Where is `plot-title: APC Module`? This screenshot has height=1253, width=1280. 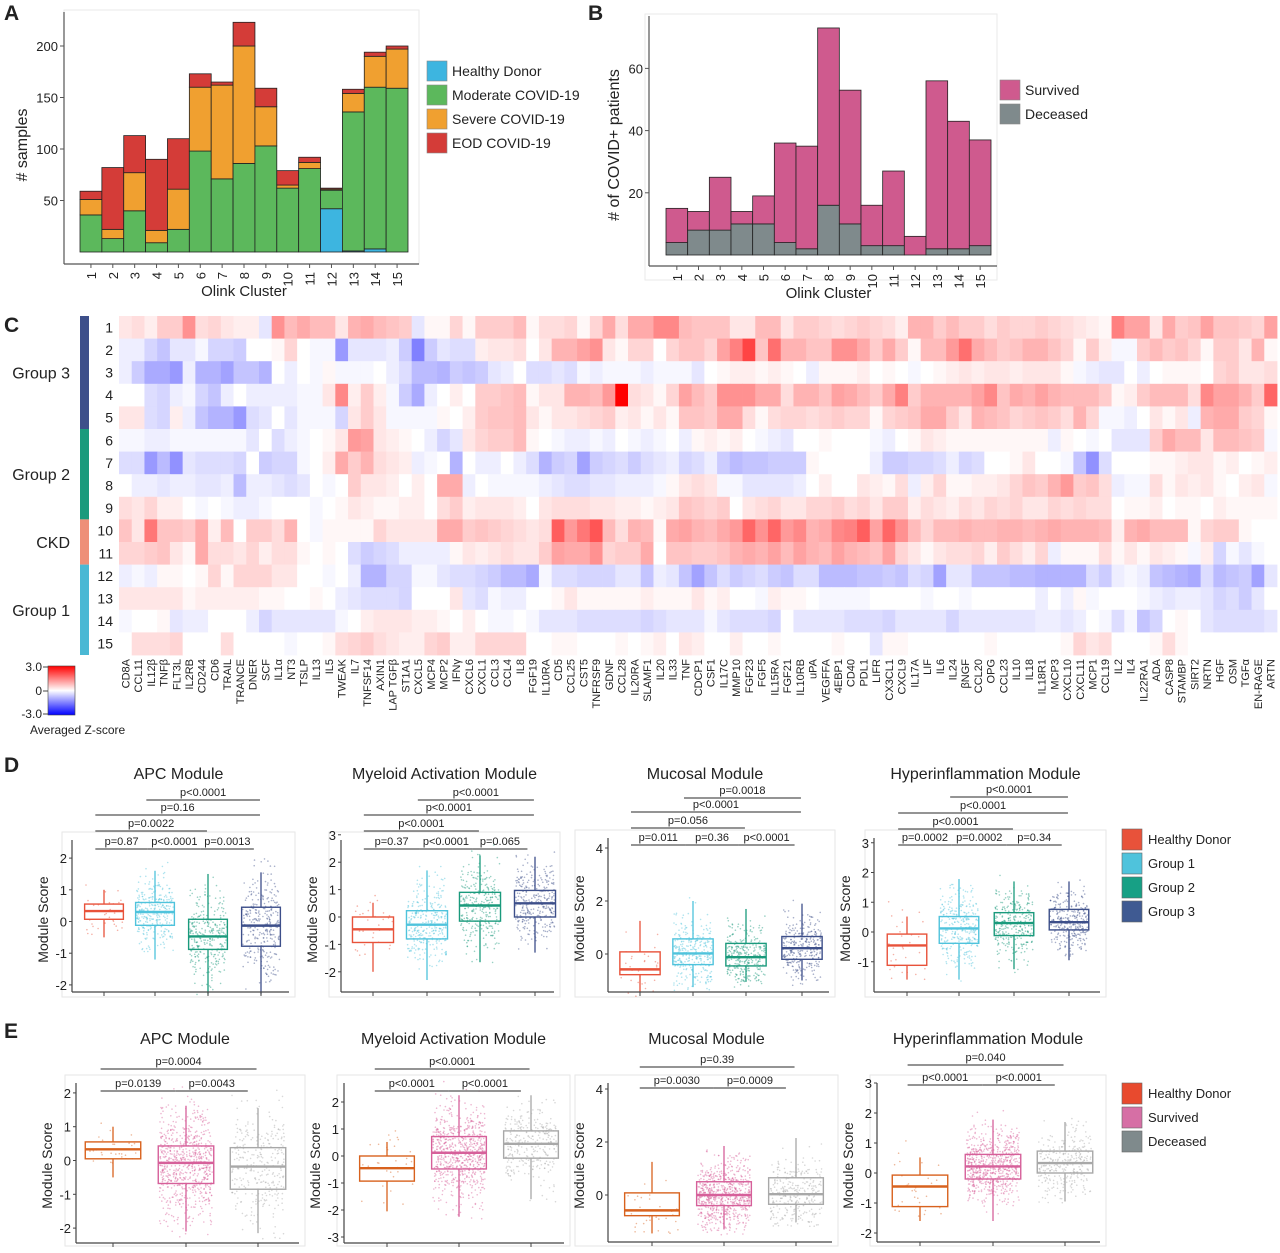
plot-title: APC Module is located at coordinates (179, 774).